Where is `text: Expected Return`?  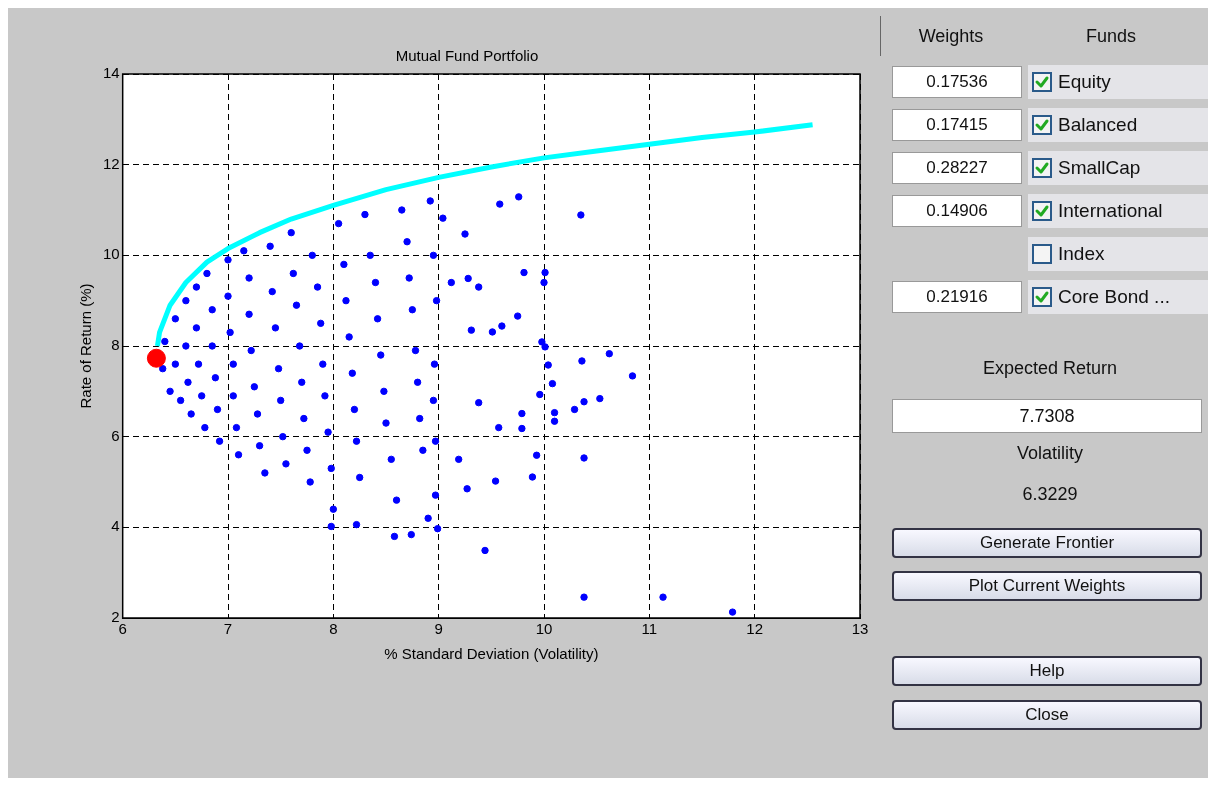
text: Expected Return is located at coordinates (1050, 368).